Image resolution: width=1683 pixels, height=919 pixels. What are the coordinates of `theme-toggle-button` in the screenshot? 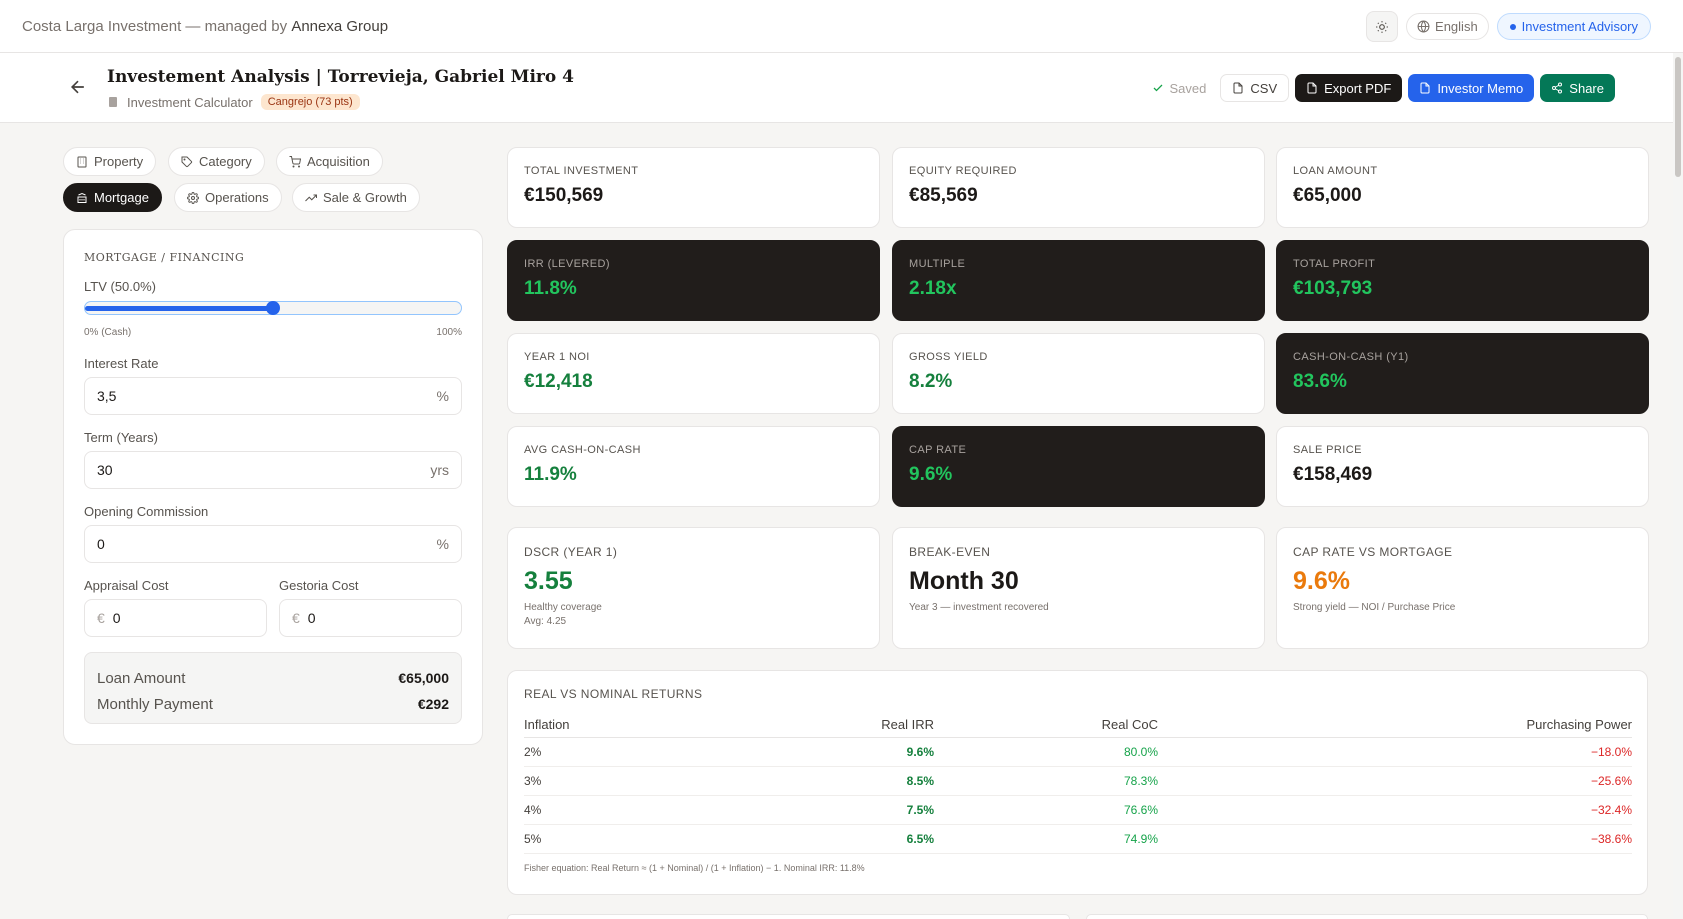 It's located at (1382, 26).